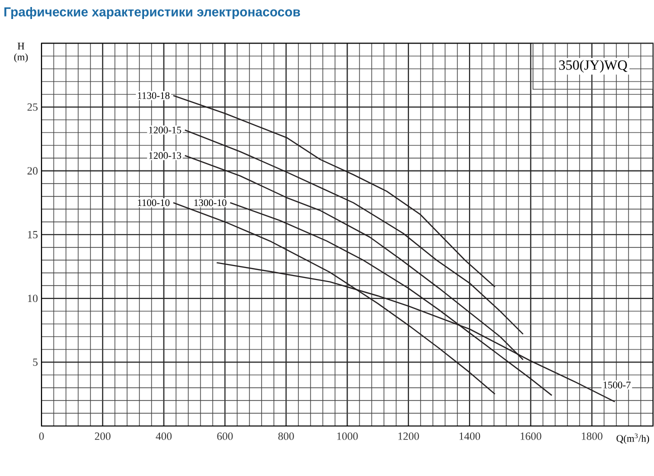 The height and width of the screenshot is (476, 654). Describe the element at coordinates (225, 436) in the screenshot. I see `x-tick-label: 600` at that location.